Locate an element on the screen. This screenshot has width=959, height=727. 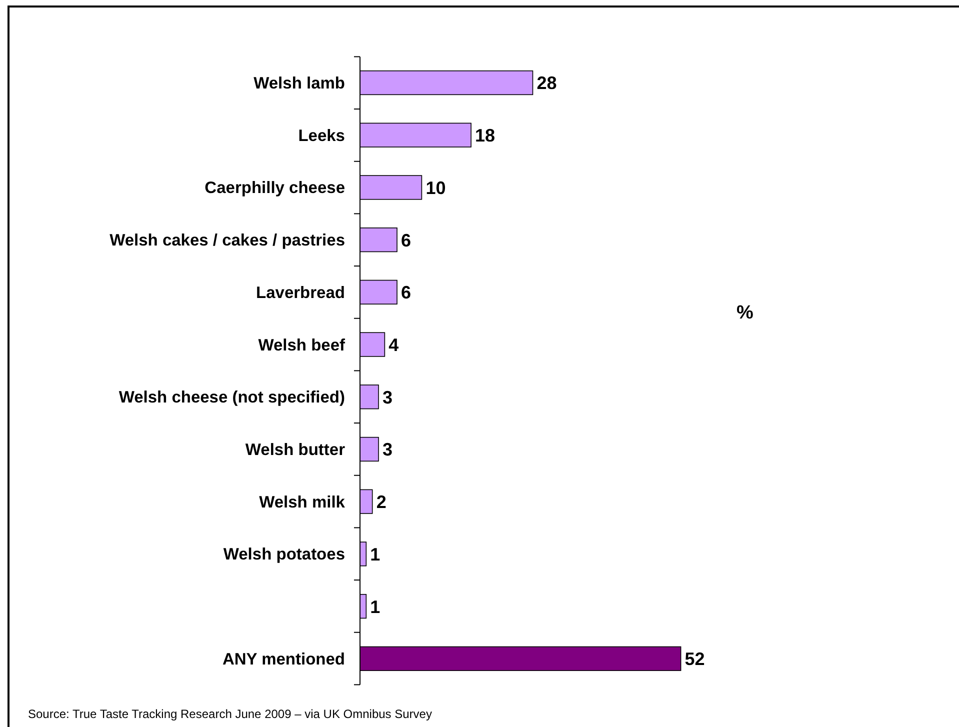
data-label: 4 is located at coordinates (393, 345).